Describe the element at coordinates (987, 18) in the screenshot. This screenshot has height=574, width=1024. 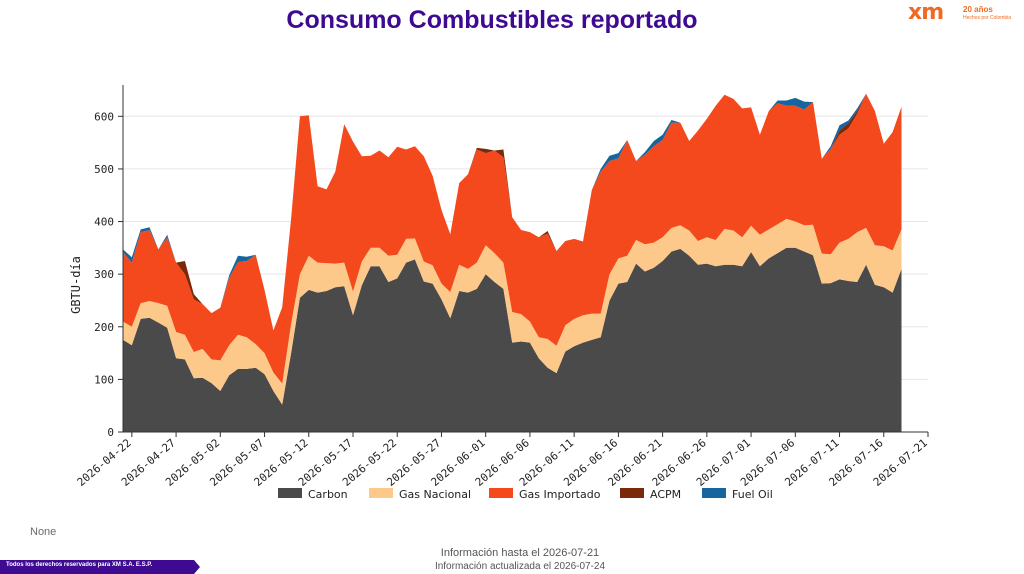
I see `logo-subtagline: Hechos por Colombia` at that location.